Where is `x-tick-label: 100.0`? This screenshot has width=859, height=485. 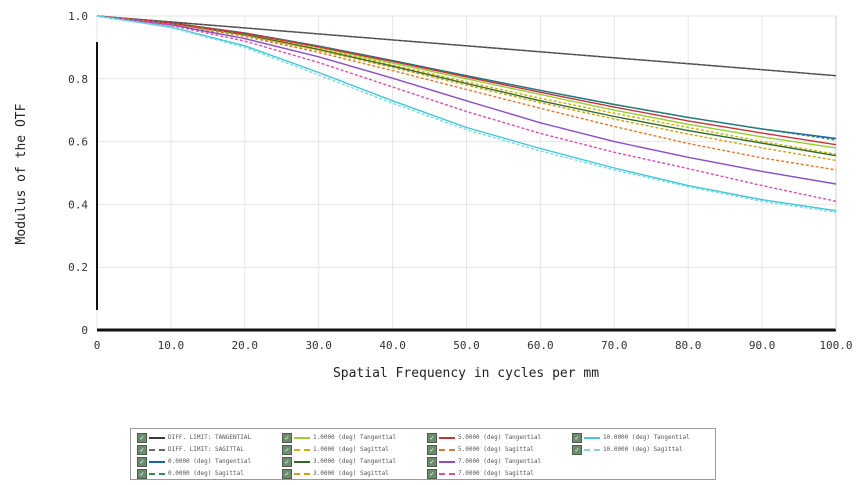 x-tick-label: 100.0 is located at coordinates (835, 345).